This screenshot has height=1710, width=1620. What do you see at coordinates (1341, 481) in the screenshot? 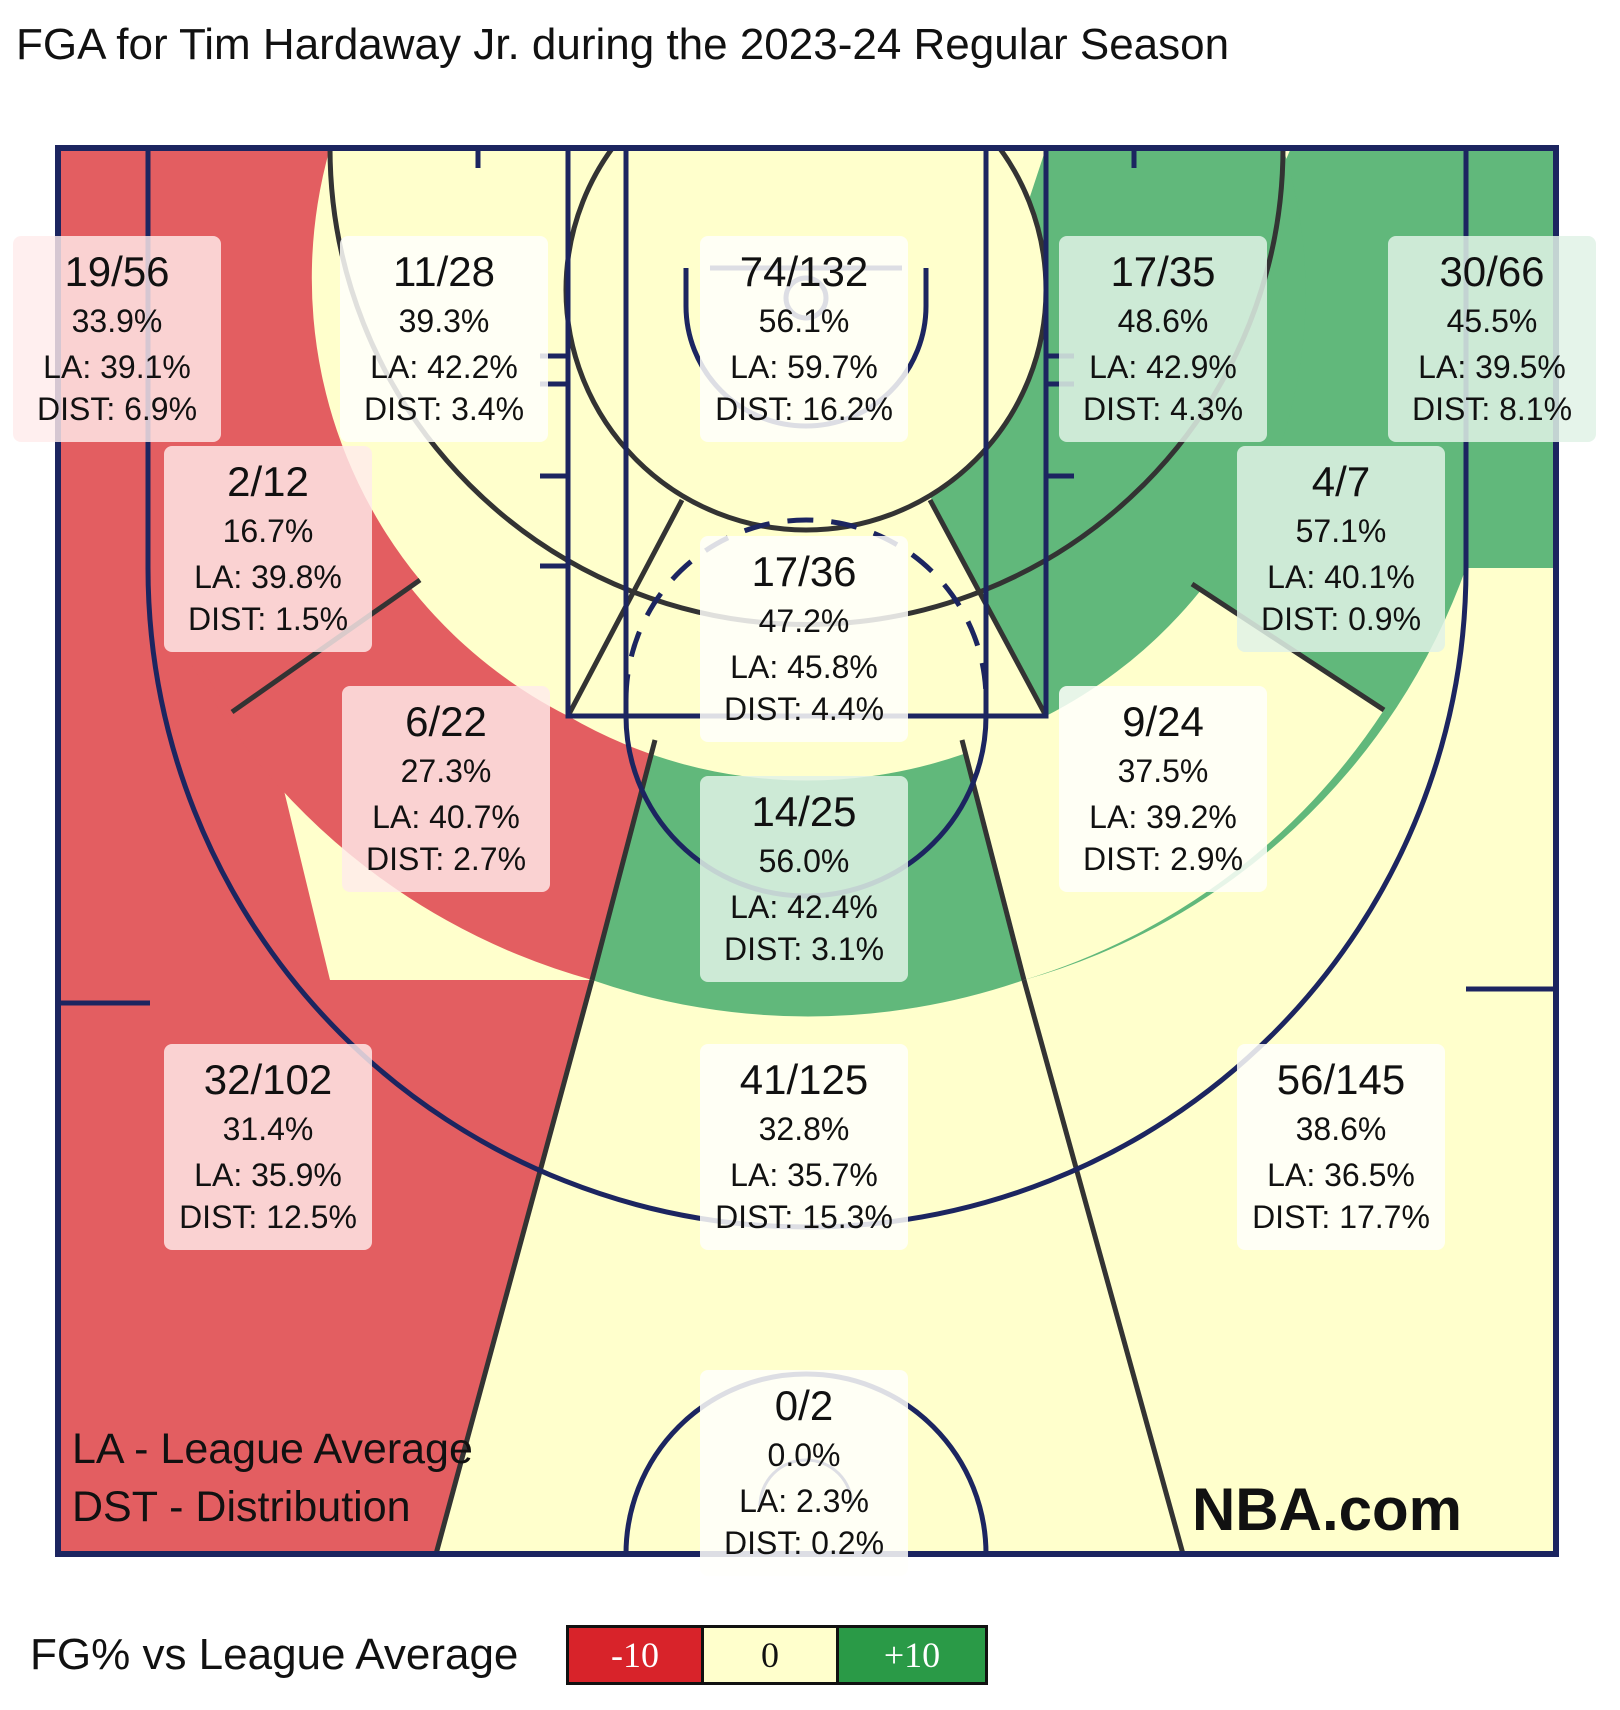
I see `zone-made-attempted: 4/7` at bounding box center [1341, 481].